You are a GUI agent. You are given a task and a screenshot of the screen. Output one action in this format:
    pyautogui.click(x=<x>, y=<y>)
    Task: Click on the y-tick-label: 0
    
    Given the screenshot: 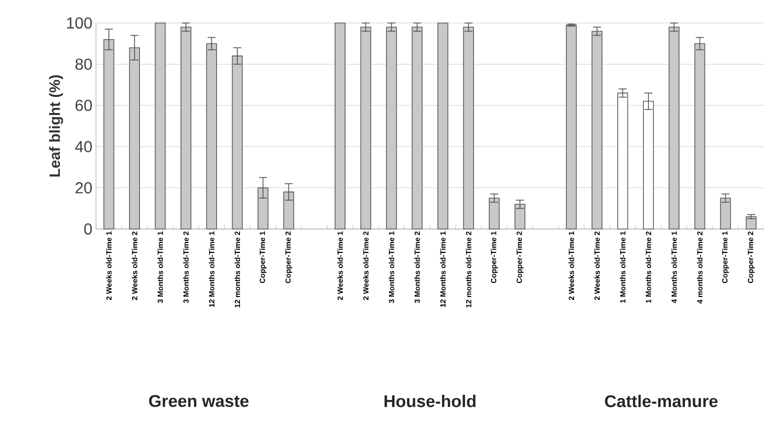 What is the action you would take?
    pyautogui.click(x=88, y=229)
    